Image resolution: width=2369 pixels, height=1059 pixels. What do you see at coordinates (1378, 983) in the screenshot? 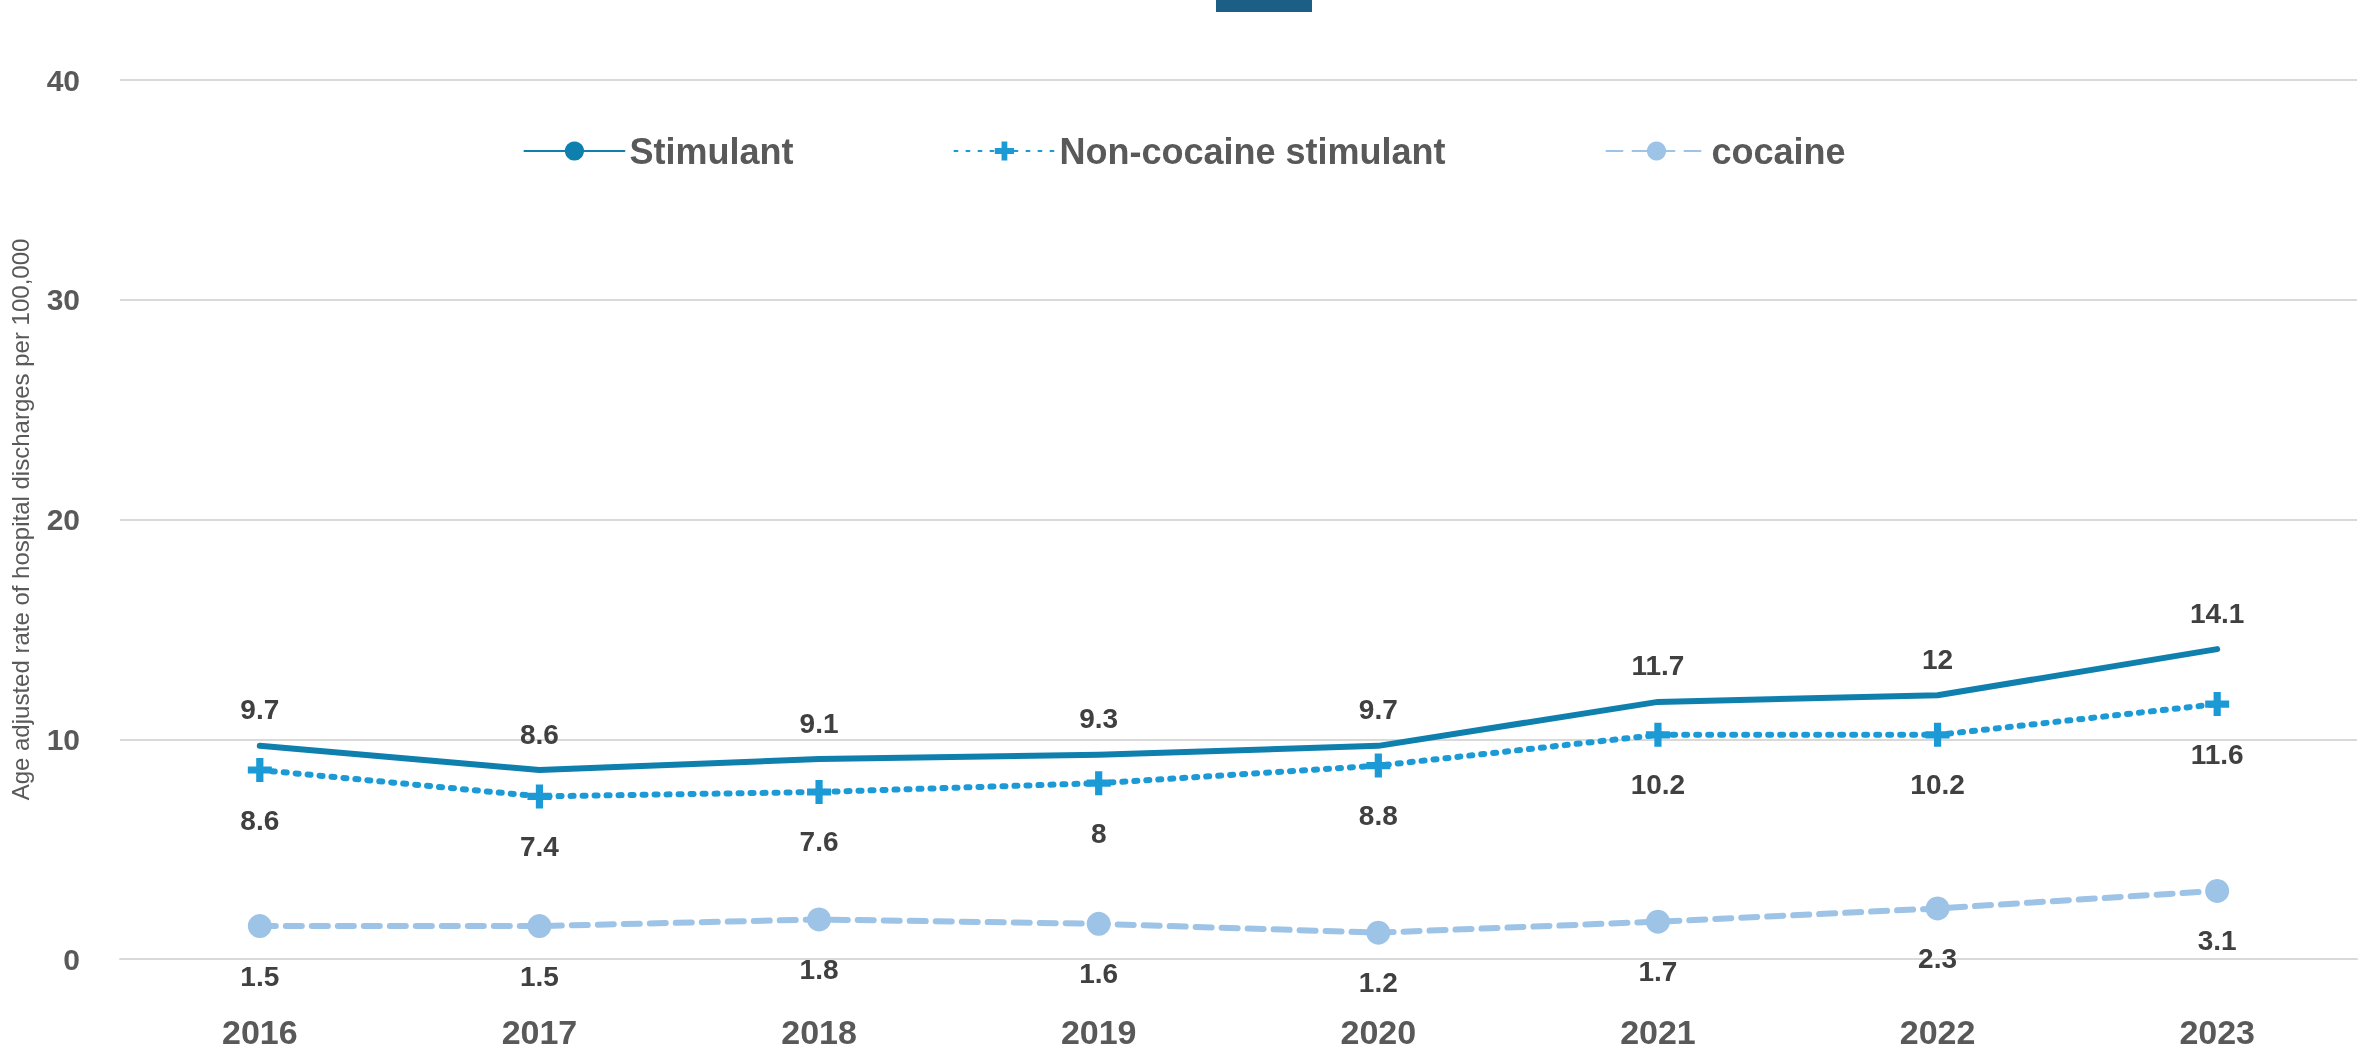
I see `data-label: 1.2` at bounding box center [1378, 983].